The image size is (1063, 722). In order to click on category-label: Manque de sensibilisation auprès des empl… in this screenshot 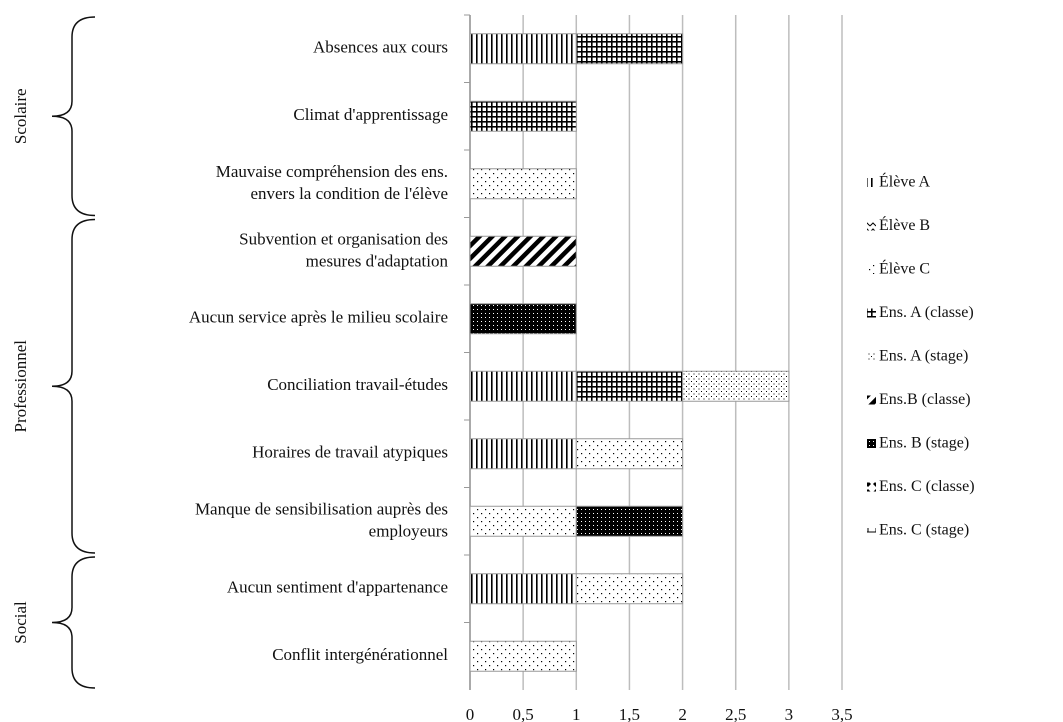, I will do `click(321, 519)`.